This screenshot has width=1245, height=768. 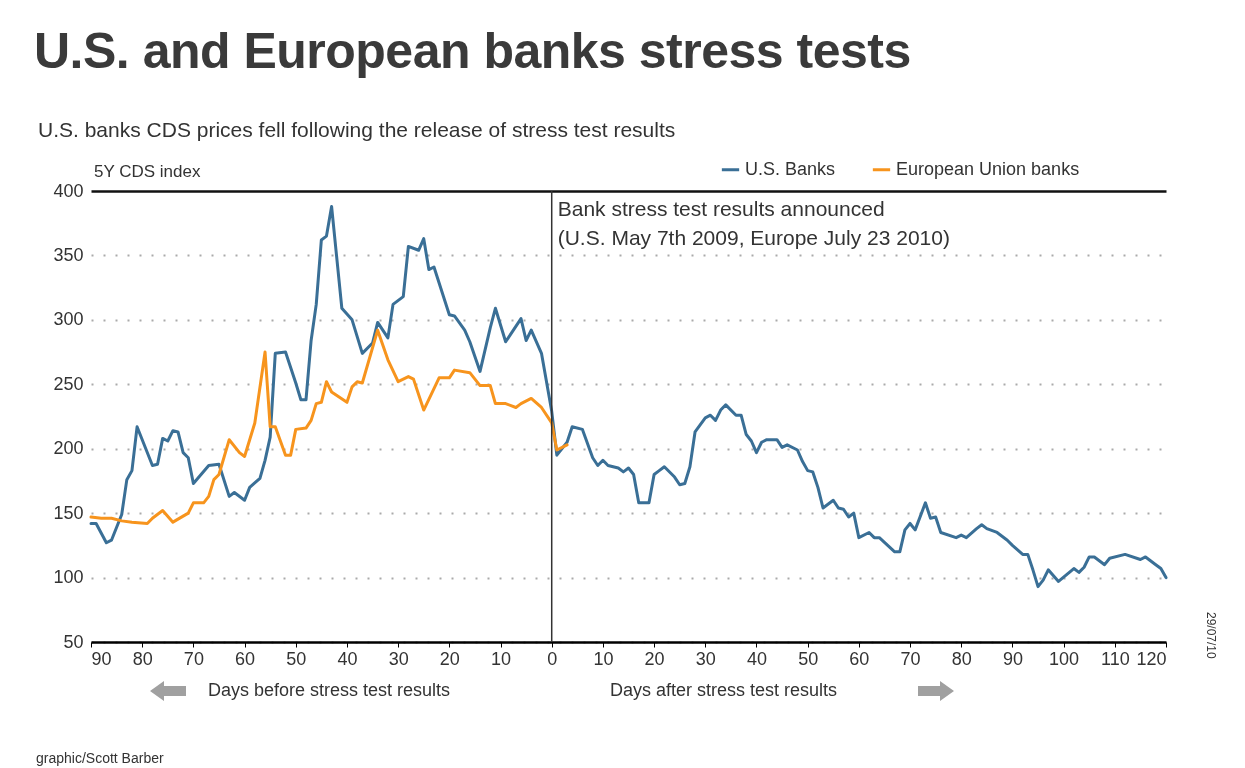 What do you see at coordinates (357, 130) in the screenshot?
I see `chart-subtitle: U.S. banks CDS prices fell following the release of stress test results` at bounding box center [357, 130].